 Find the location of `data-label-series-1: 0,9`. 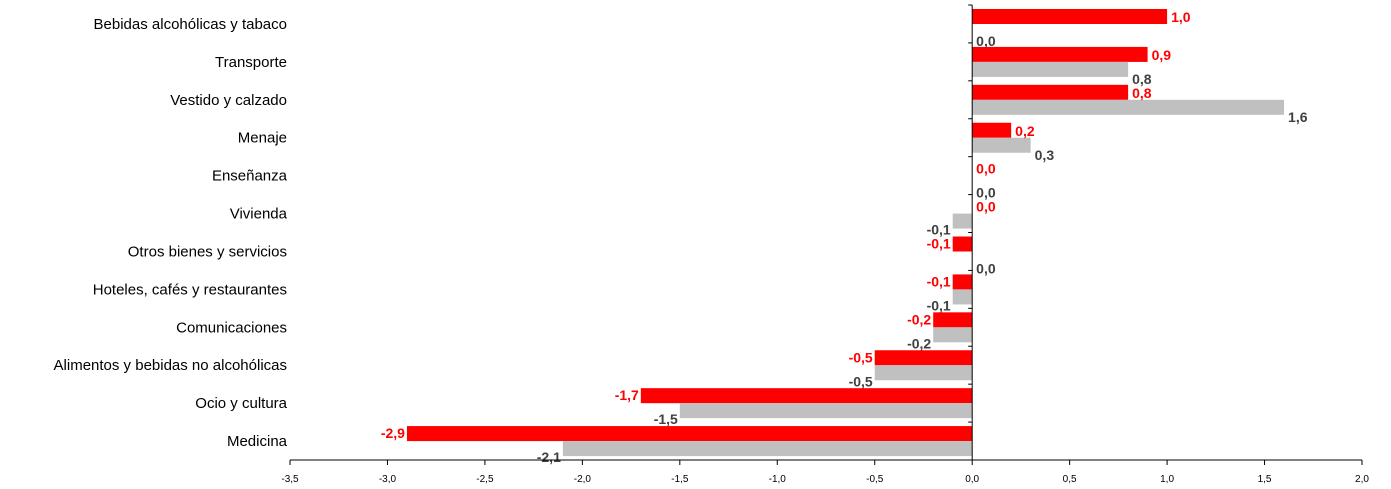

data-label-series-1: 0,9 is located at coordinates (1162, 55).